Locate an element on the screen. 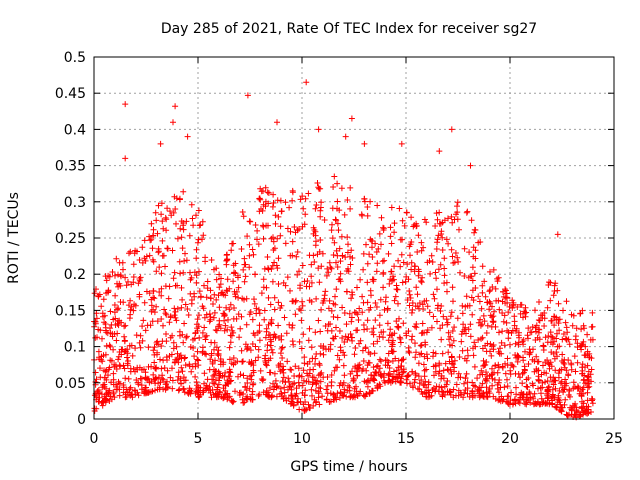  x-tick-label: 0 is located at coordinates (94, 439).